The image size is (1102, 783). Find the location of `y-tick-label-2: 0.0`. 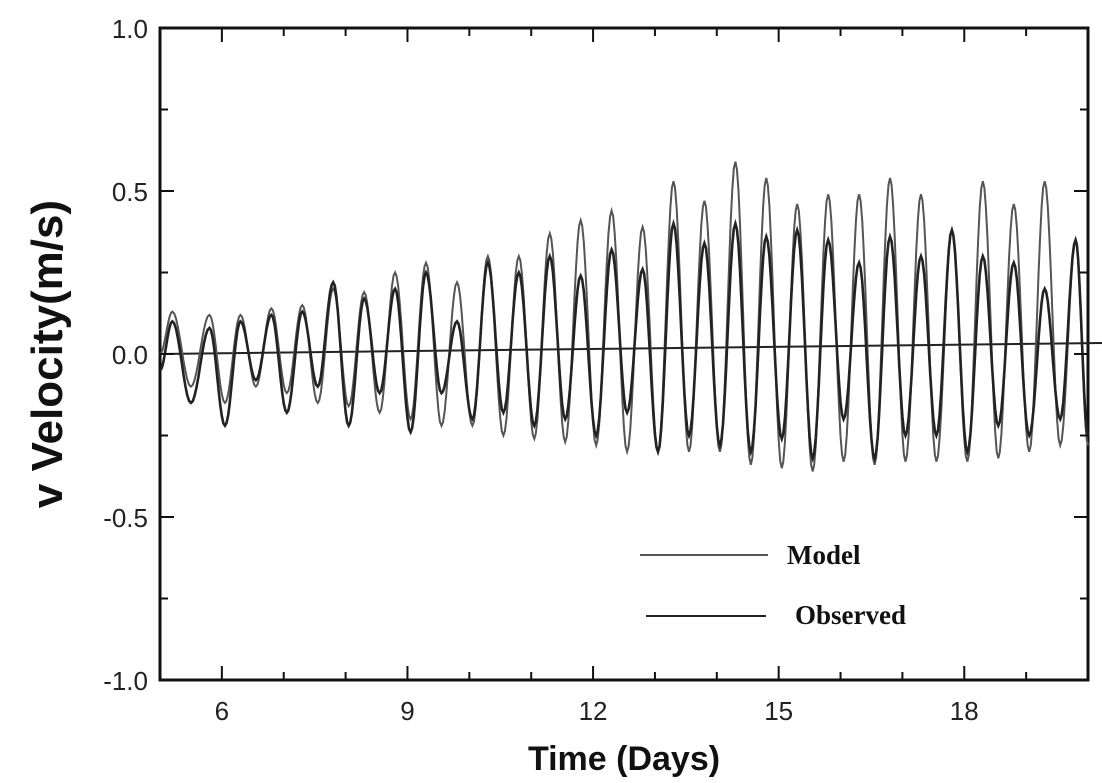

y-tick-label-2: 0.0 is located at coordinates (130, 355).